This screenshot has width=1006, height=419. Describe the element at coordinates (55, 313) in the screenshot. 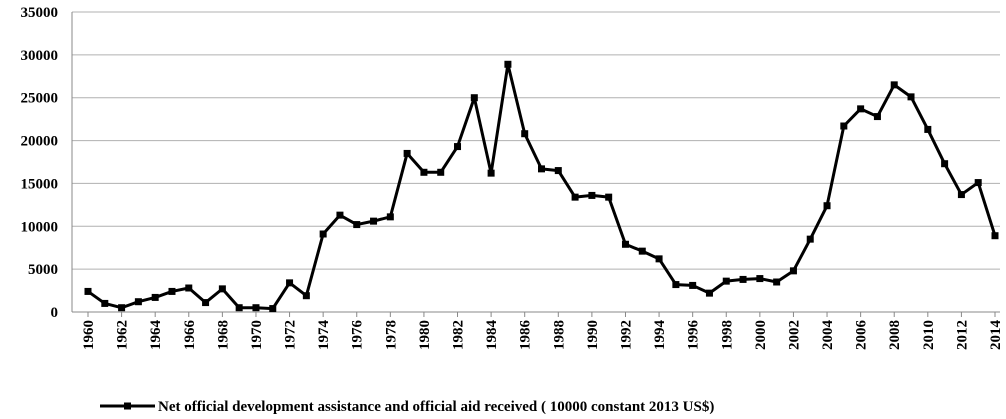

I see `y-tick-label: 0` at that location.